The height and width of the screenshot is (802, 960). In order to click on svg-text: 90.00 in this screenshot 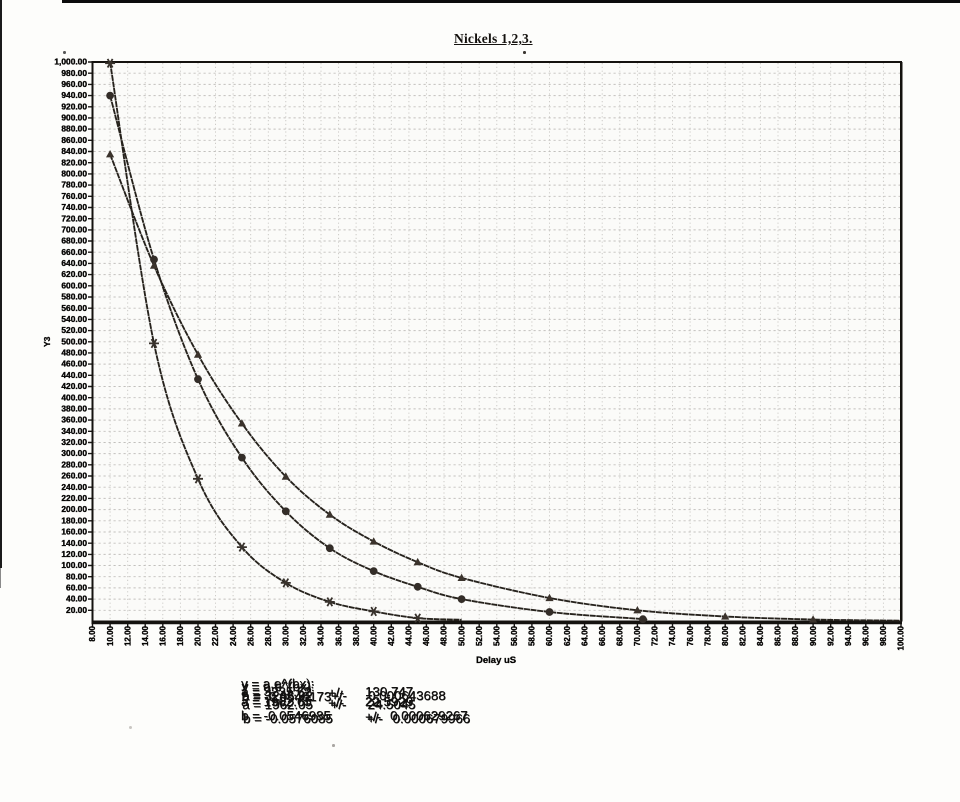, I will do `click(813, 635)`.